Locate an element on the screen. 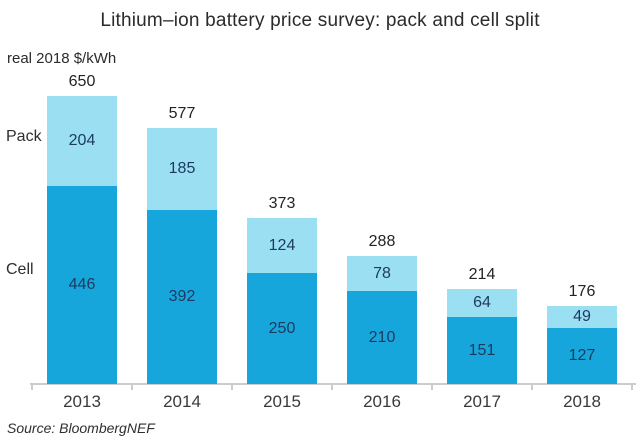 Image resolution: width=640 pixels, height=448 pixels. pack-segment-2017: 64 is located at coordinates (482, 303).